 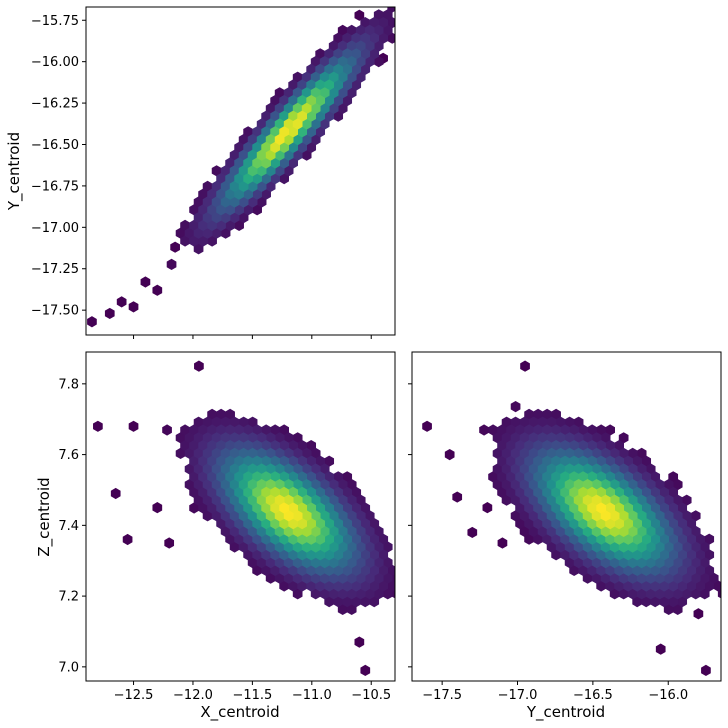 What do you see at coordinates (668, 695) in the screenshot?
I see `x-tick-label: −16.0` at bounding box center [668, 695].